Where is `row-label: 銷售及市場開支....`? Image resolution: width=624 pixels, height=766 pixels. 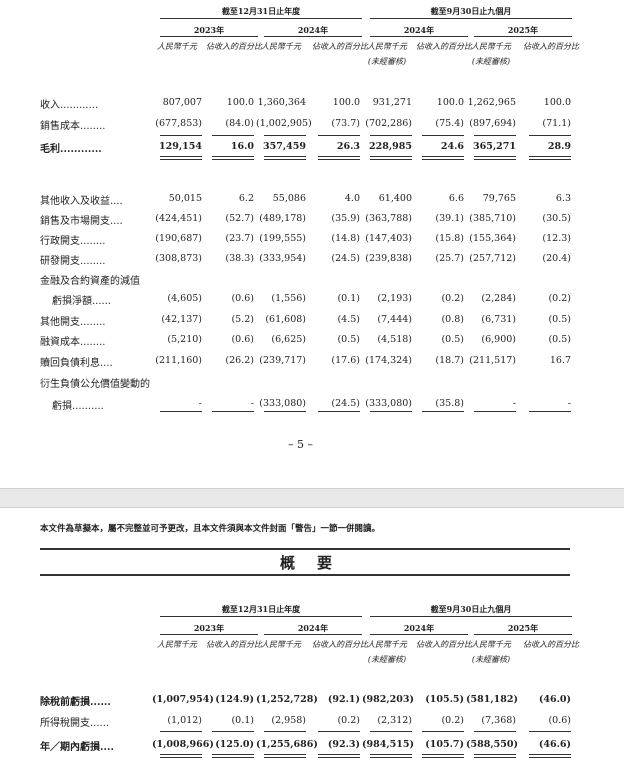 row-label: 銷售及市場開支.... is located at coordinates (81, 219).